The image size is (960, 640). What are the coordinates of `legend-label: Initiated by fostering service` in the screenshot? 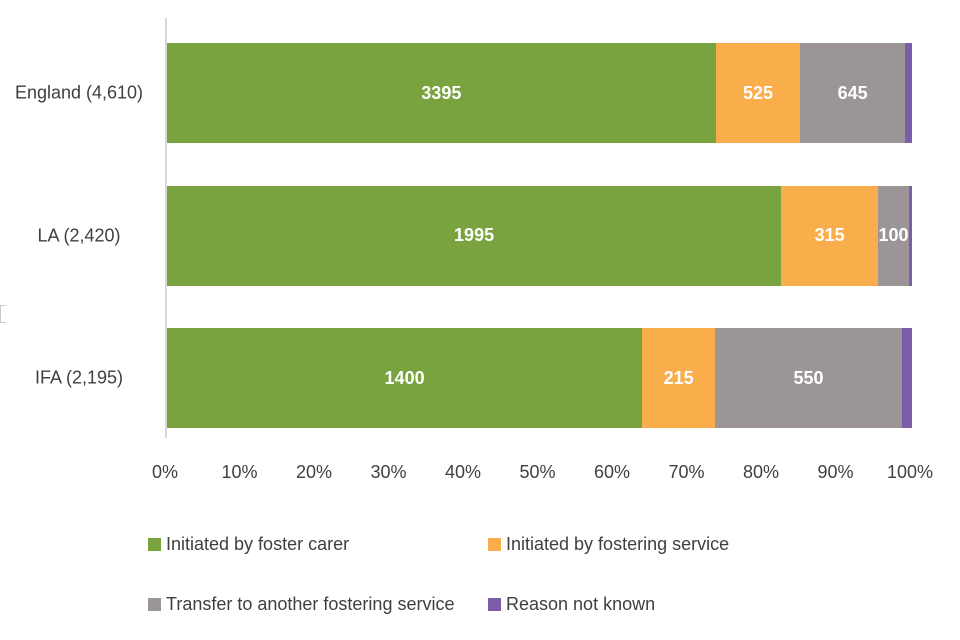 It's located at (618, 543).